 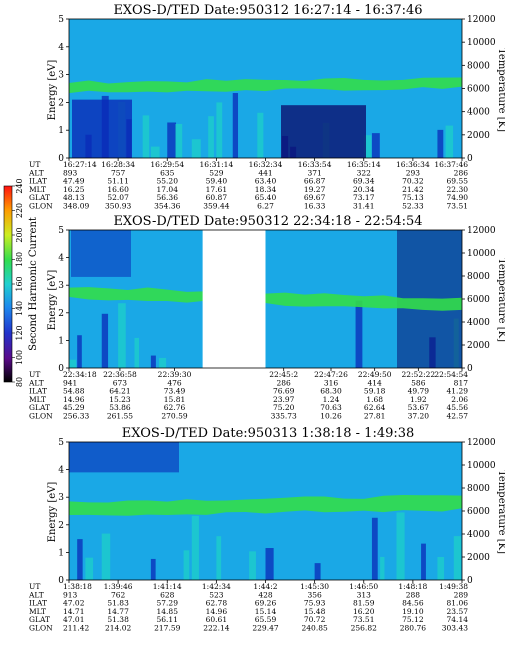 What do you see at coordinates (118, 197) in the screenshot?
I see `orbit-value: 52.07` at bounding box center [118, 197].